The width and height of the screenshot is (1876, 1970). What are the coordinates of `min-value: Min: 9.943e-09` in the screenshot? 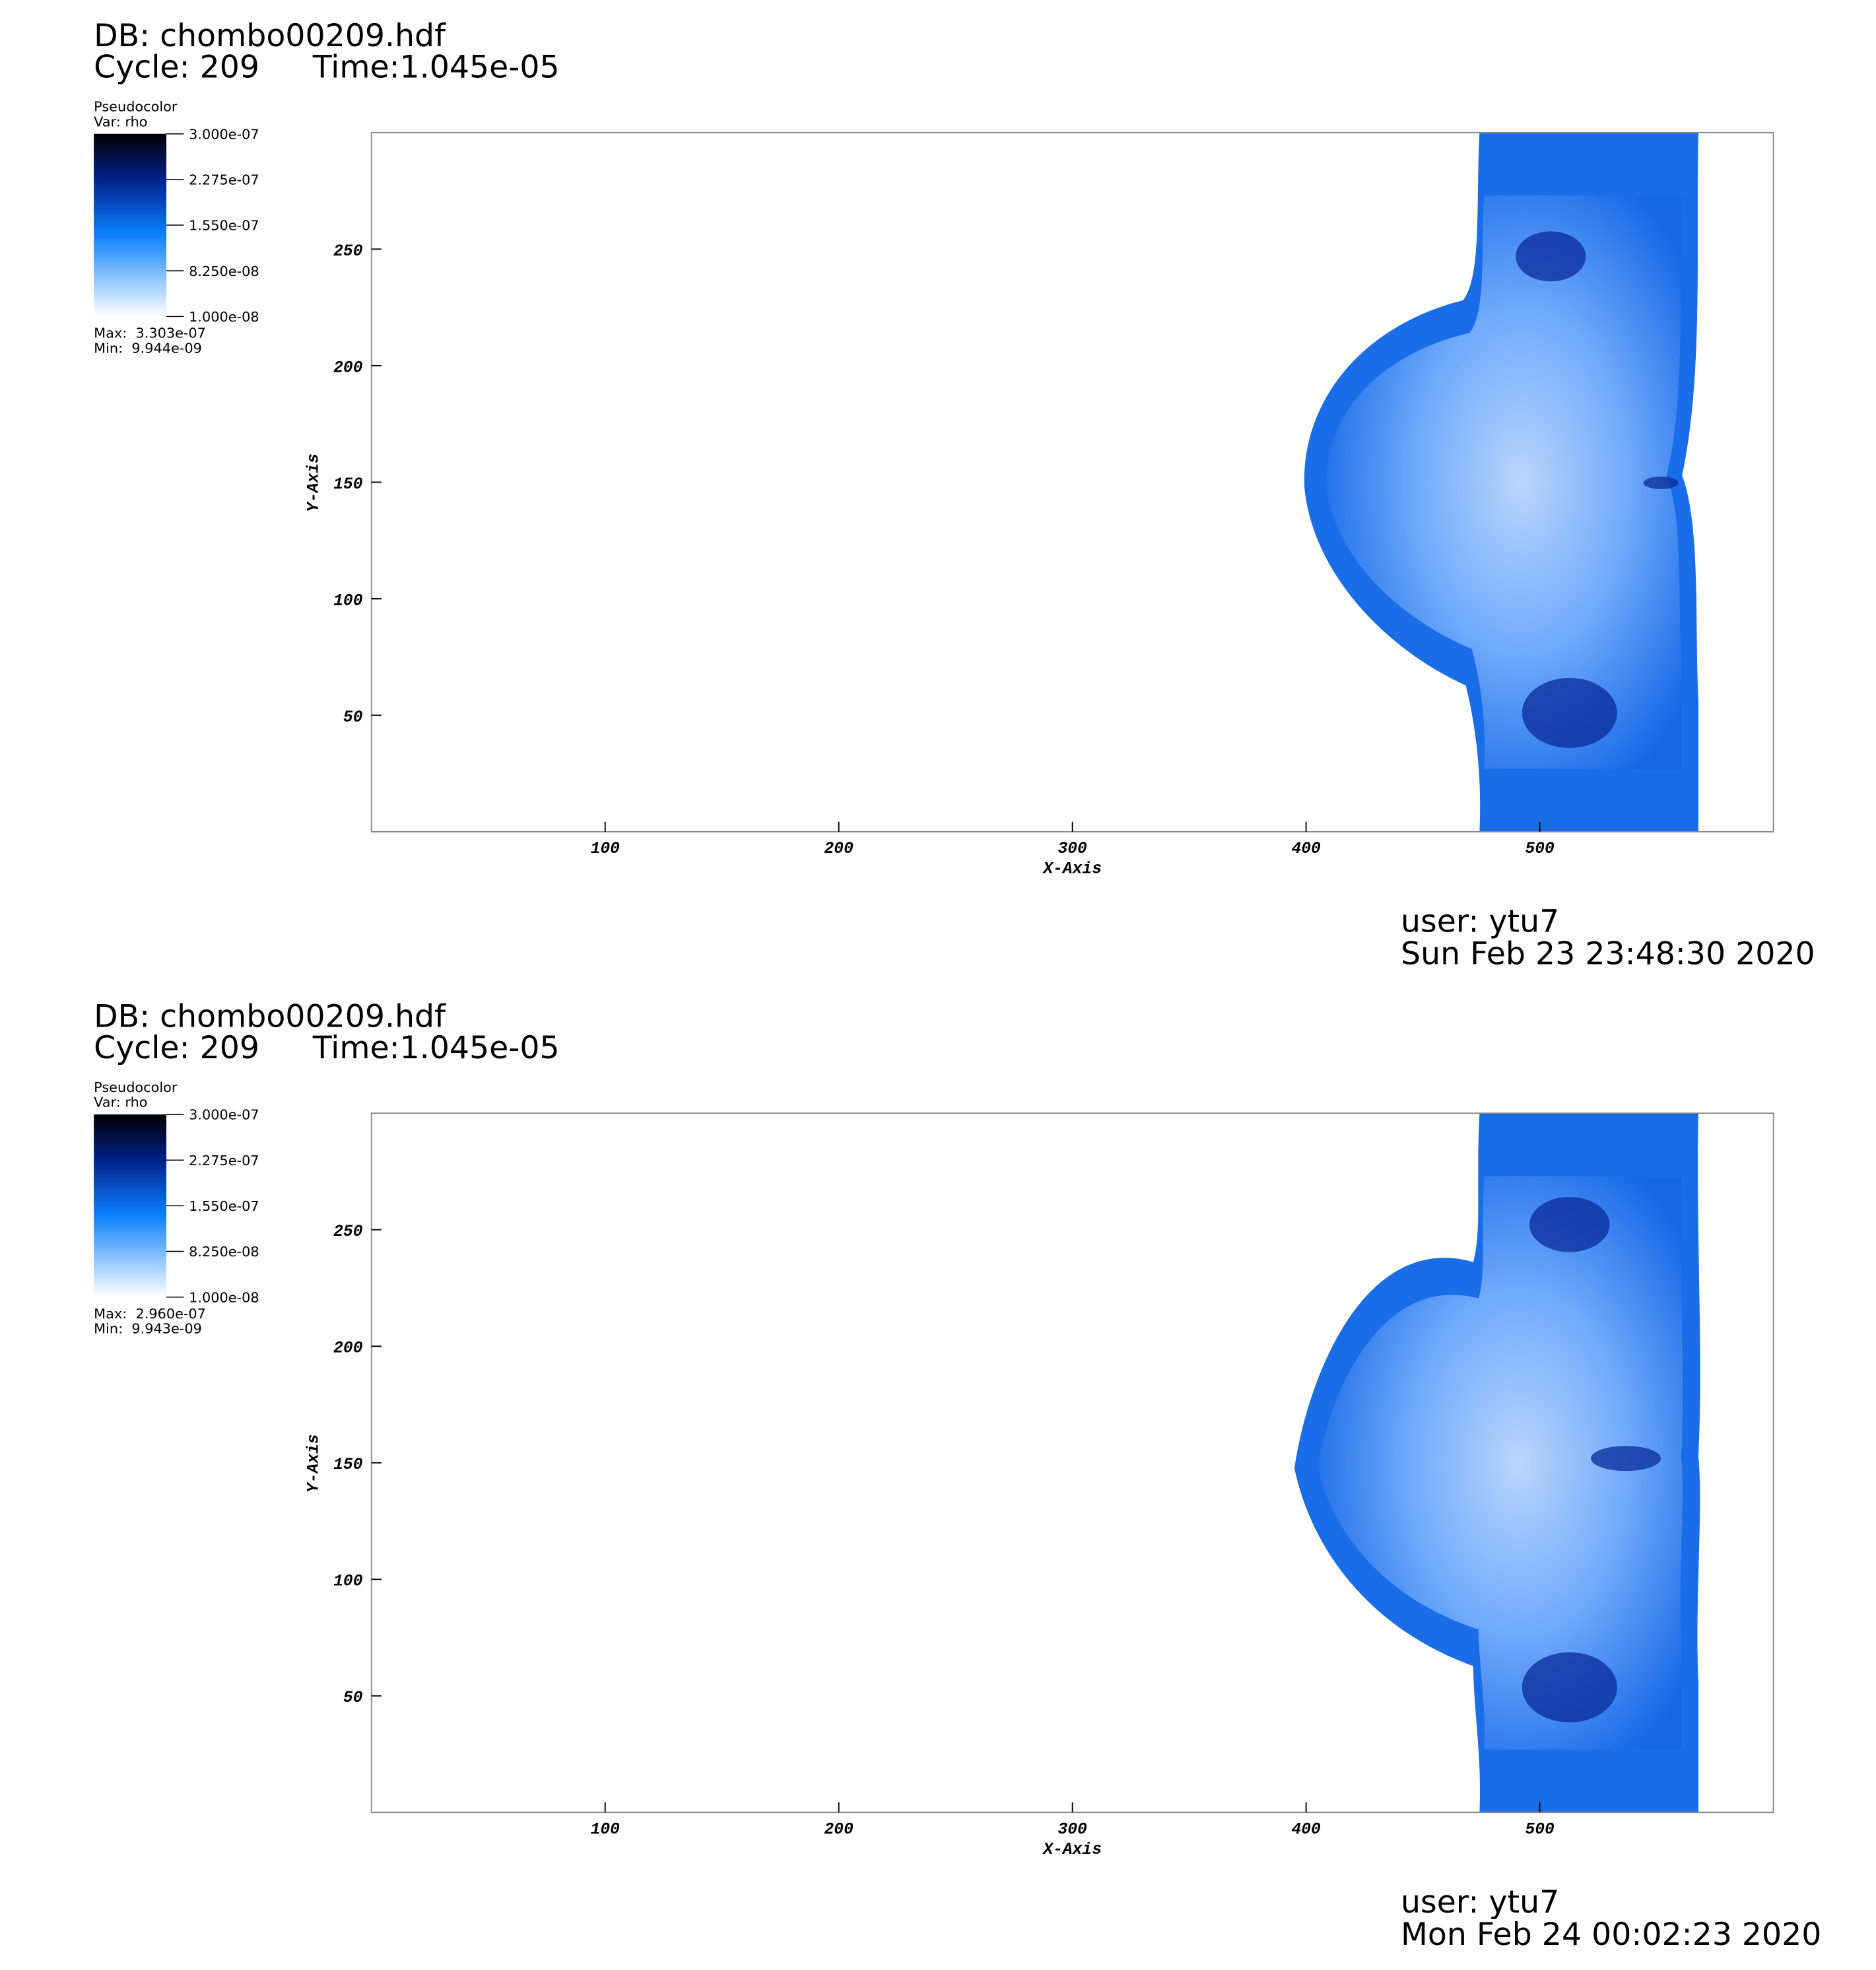 It's located at (148, 1329).